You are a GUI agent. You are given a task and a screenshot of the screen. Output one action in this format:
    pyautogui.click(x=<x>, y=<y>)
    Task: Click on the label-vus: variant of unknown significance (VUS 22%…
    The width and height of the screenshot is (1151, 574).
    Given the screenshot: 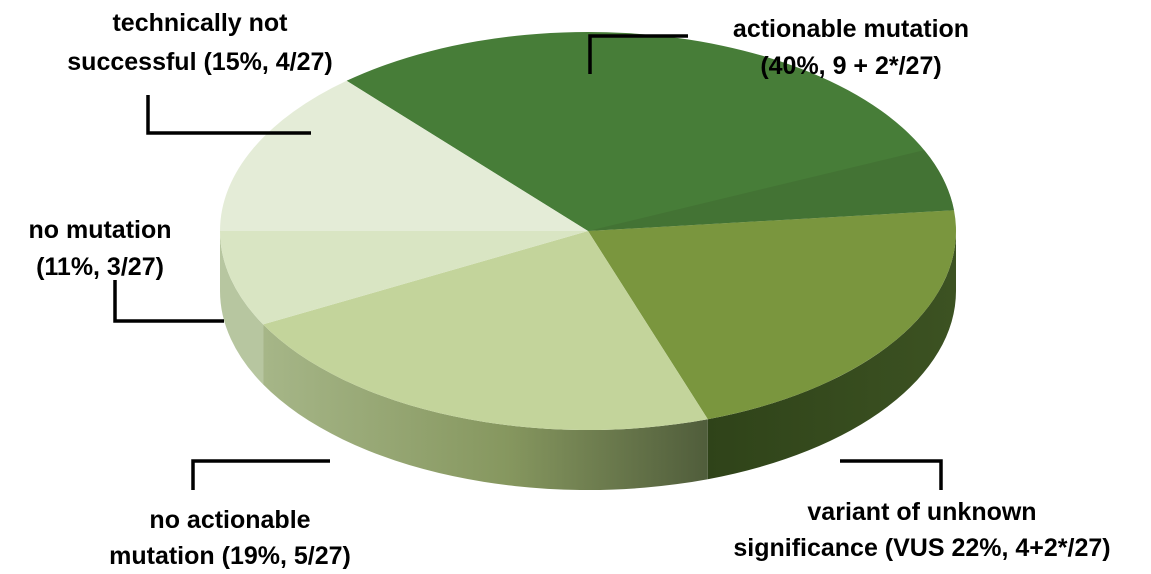 What is the action you would take?
    pyautogui.click(x=921, y=530)
    